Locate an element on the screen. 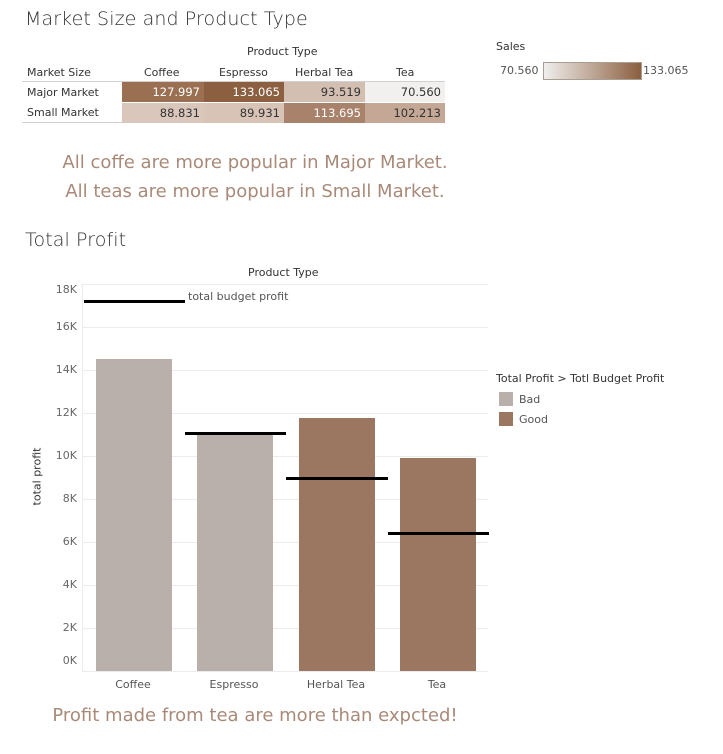 The height and width of the screenshot is (754, 723). legend-label: Bad is located at coordinates (530, 399).